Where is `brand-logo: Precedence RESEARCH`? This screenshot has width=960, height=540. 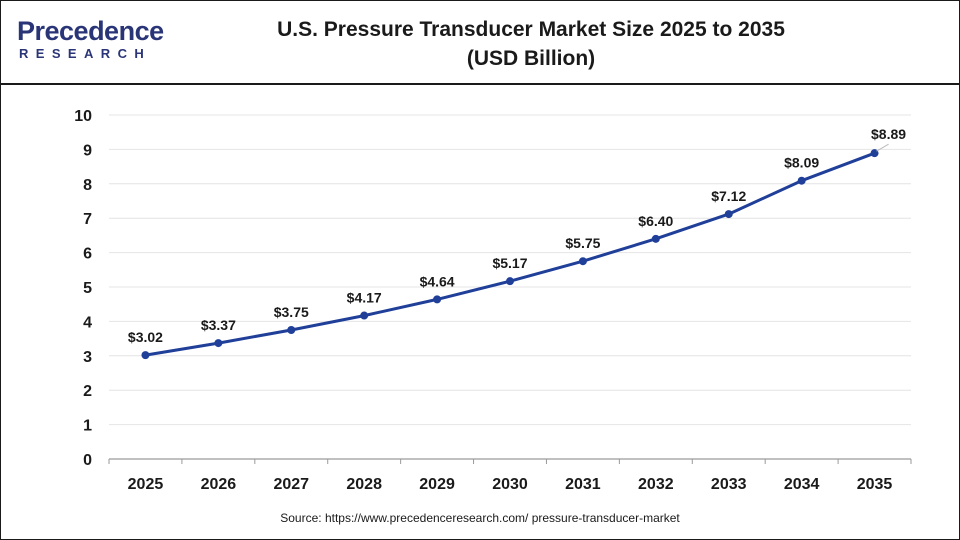
brand-logo: Precedence RESEARCH is located at coordinates (92, 41).